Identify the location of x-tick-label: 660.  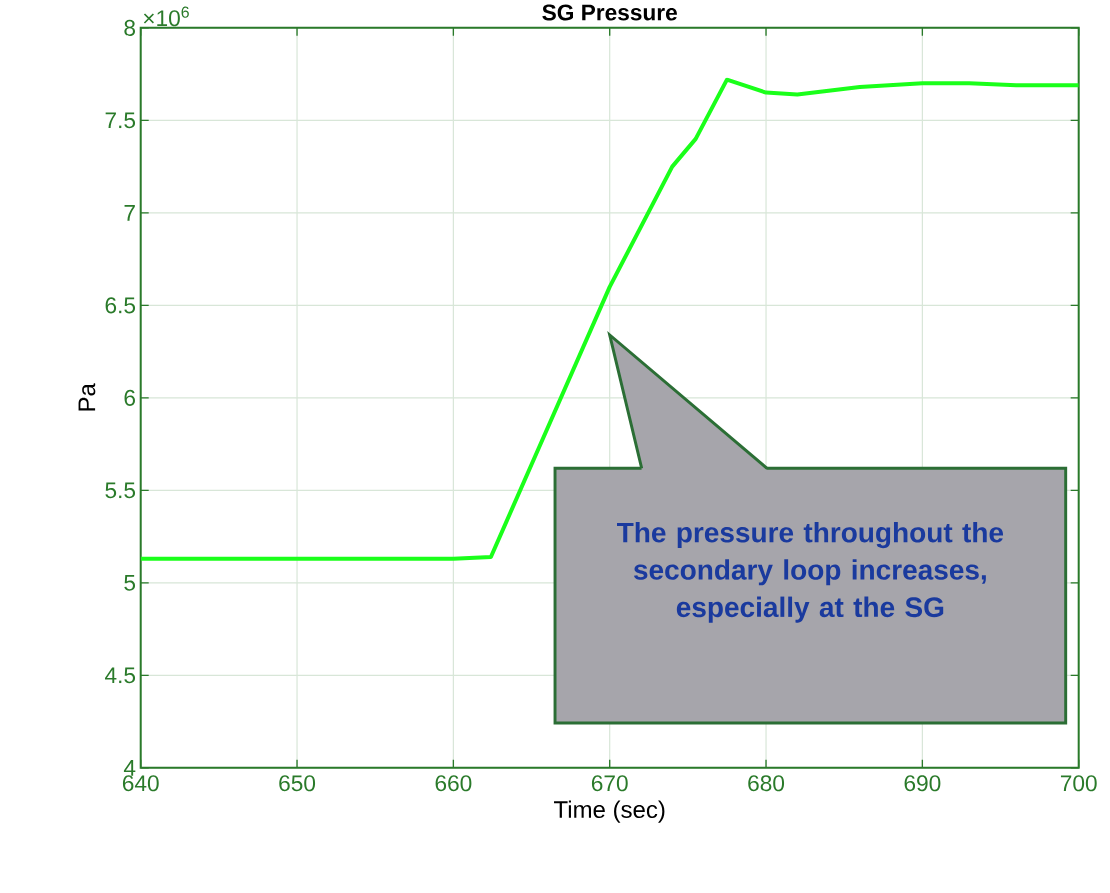
(453, 783).